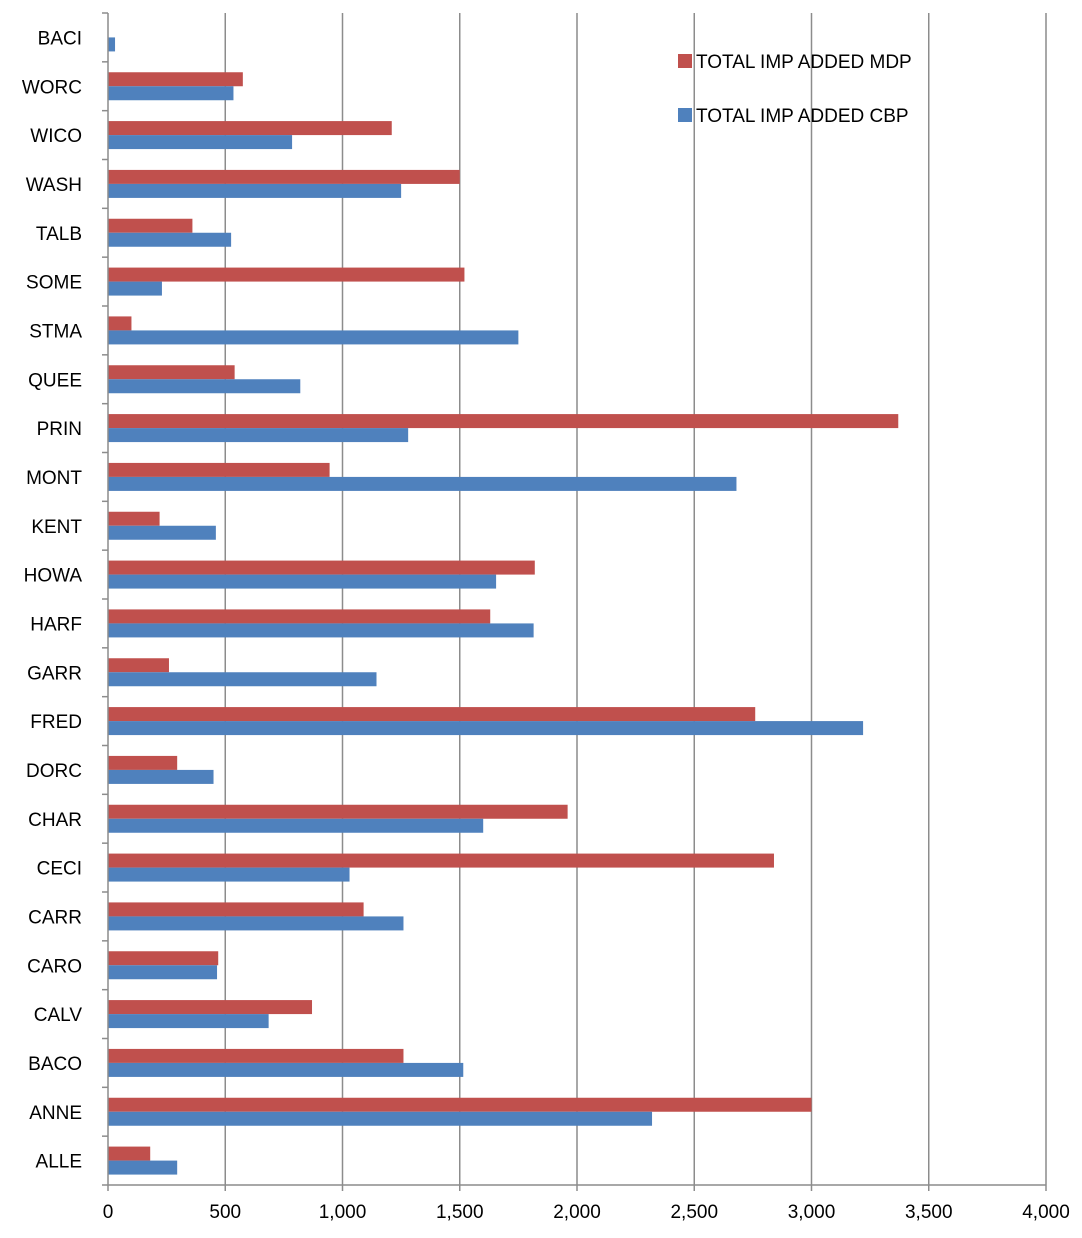  What do you see at coordinates (236, 909) in the screenshot?
I see `bar-mdp-carr` at bounding box center [236, 909].